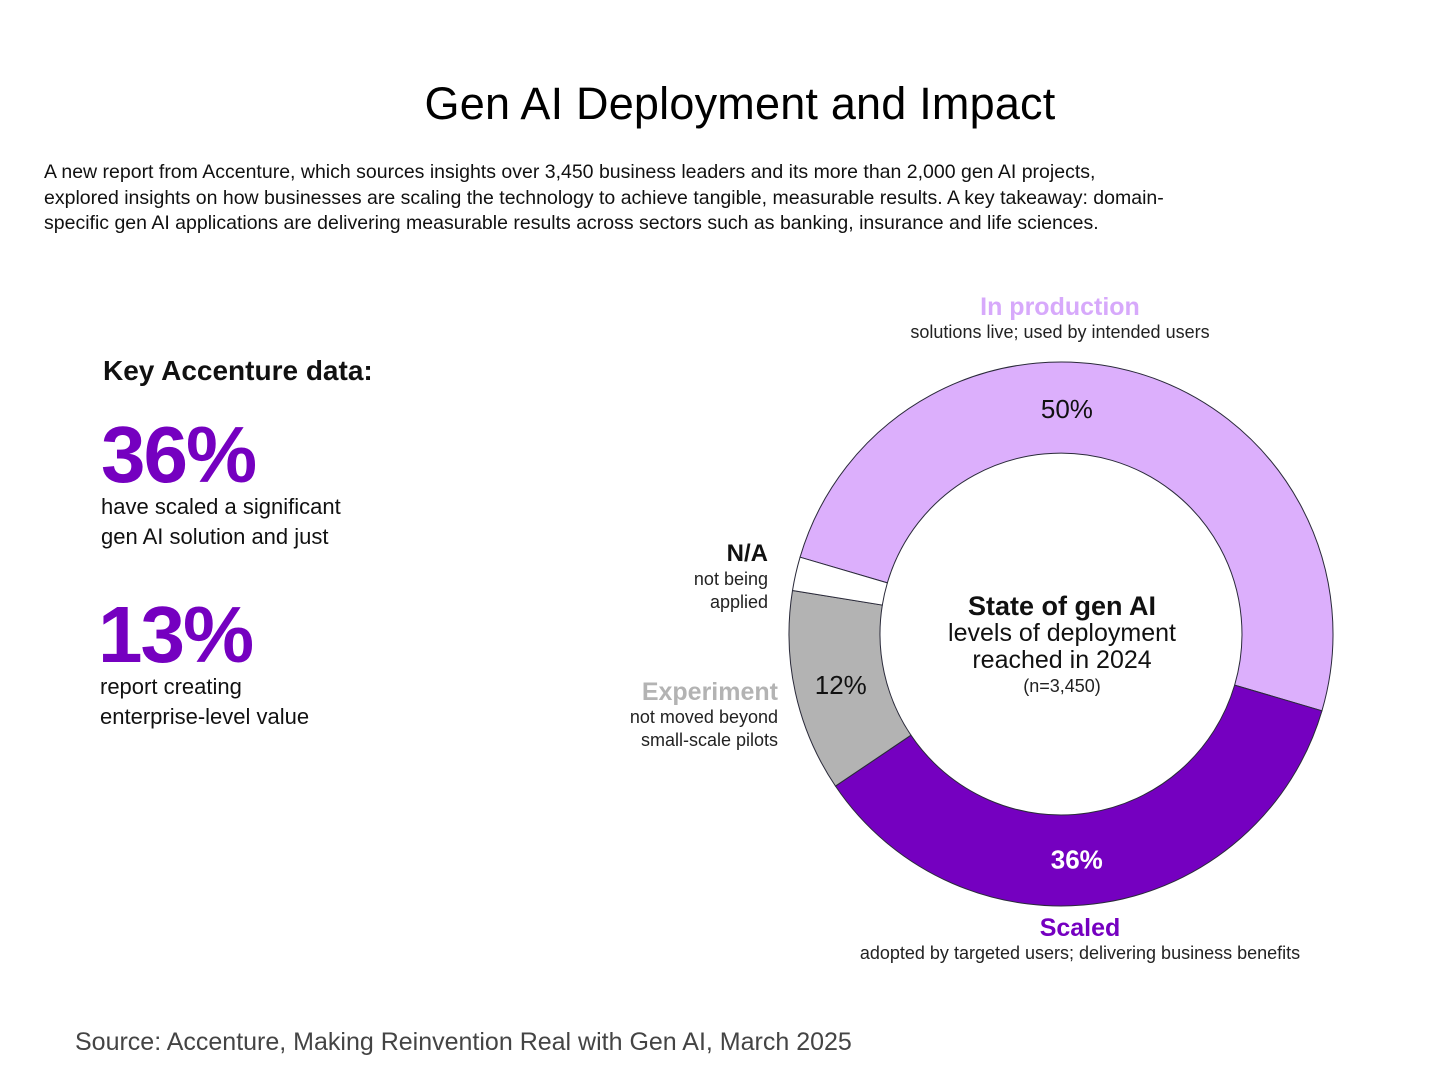 The width and height of the screenshot is (1440, 1081). I want to click on center-sample-size: (n=3,450), so click(1062, 686).